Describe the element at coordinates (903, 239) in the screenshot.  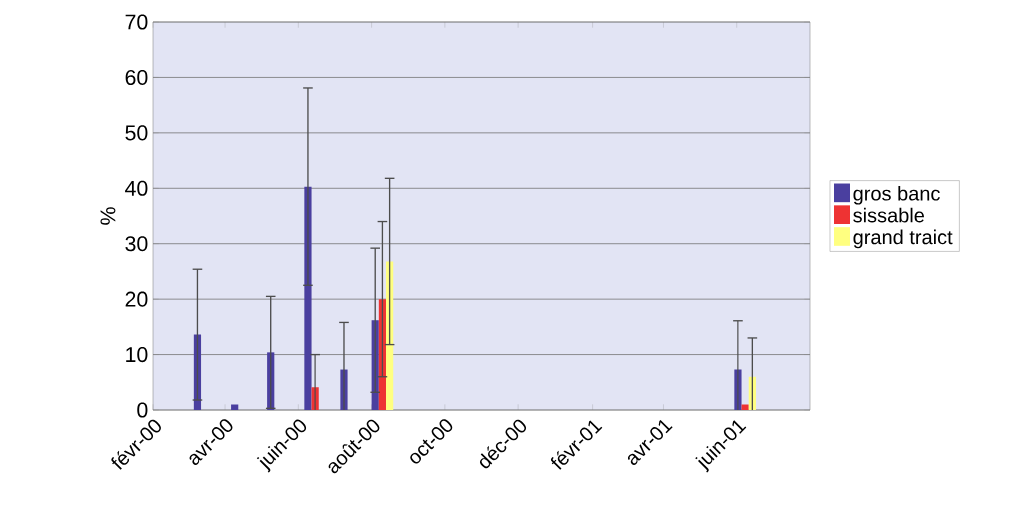
I see `legend-label: grand traict` at that location.